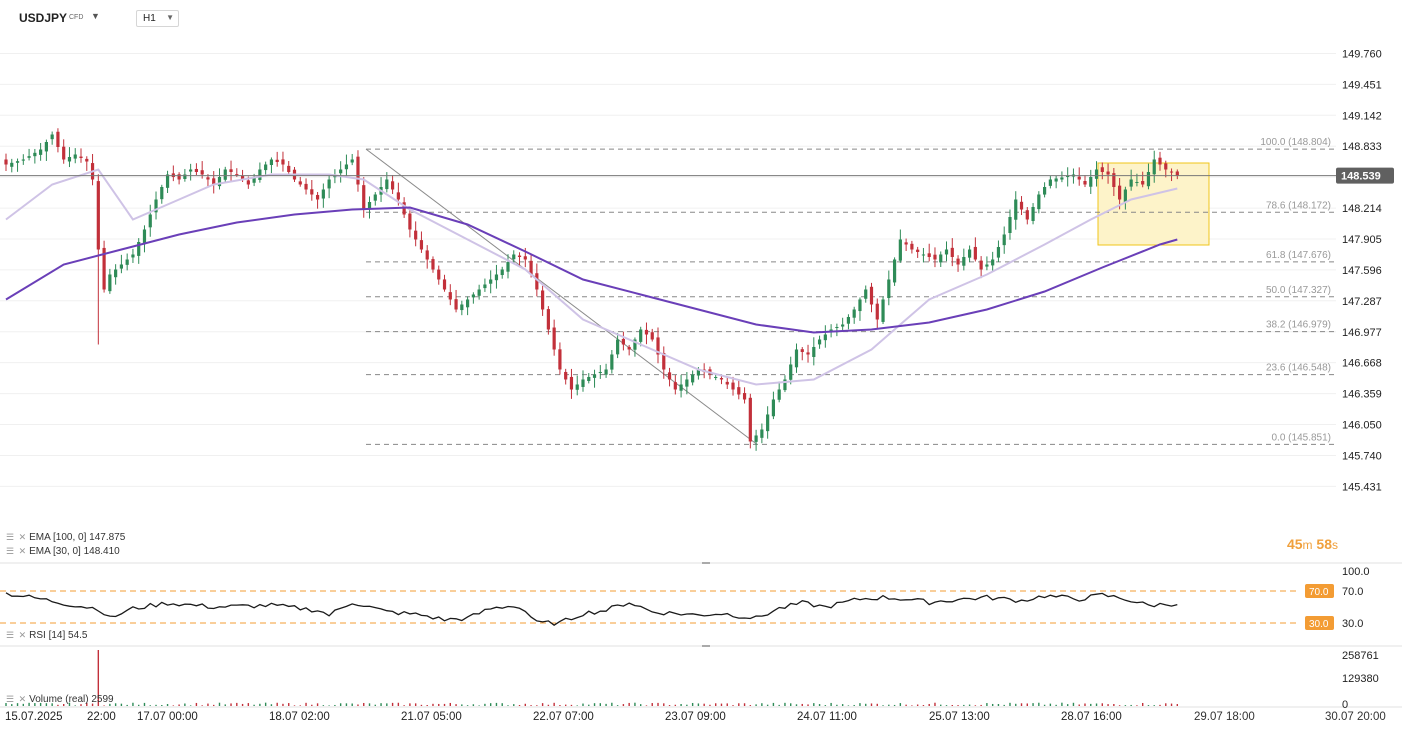 The width and height of the screenshot is (1402, 733). What do you see at coordinates (157, 18) in the screenshot?
I see `timeframe-select: H1 ▼` at bounding box center [157, 18].